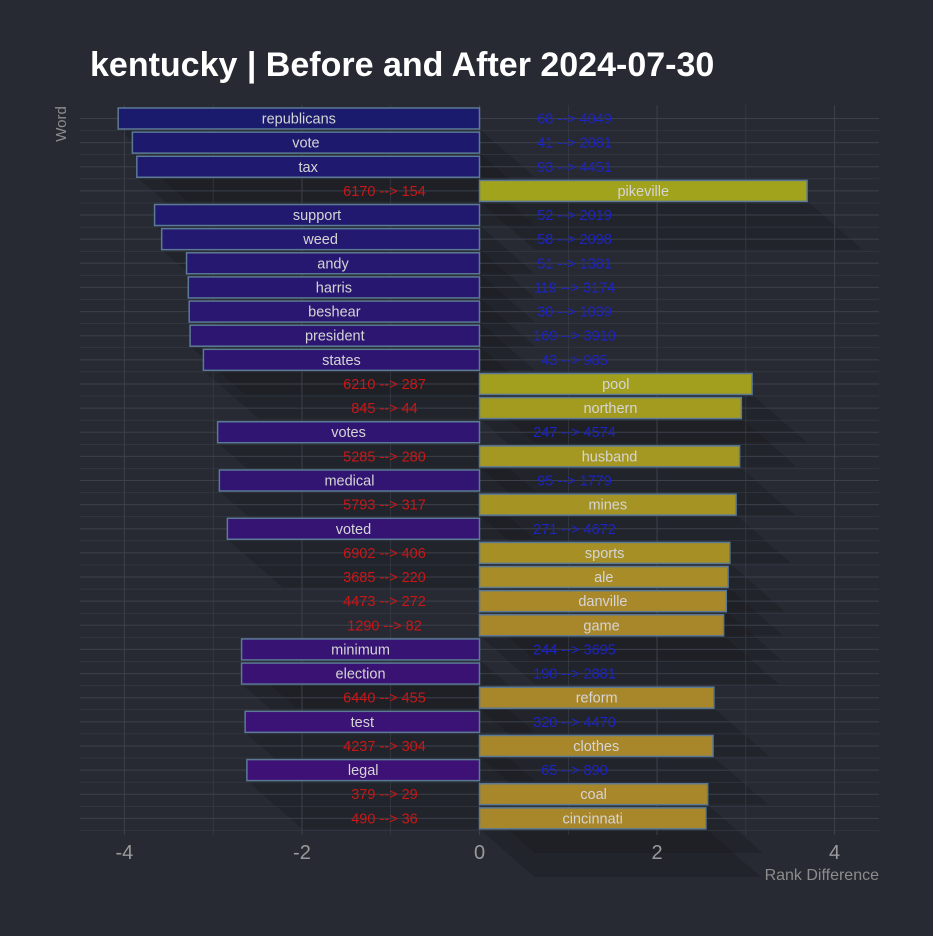 This screenshot has width=933, height=936. I want to click on bar-label: clothes, so click(596, 747).